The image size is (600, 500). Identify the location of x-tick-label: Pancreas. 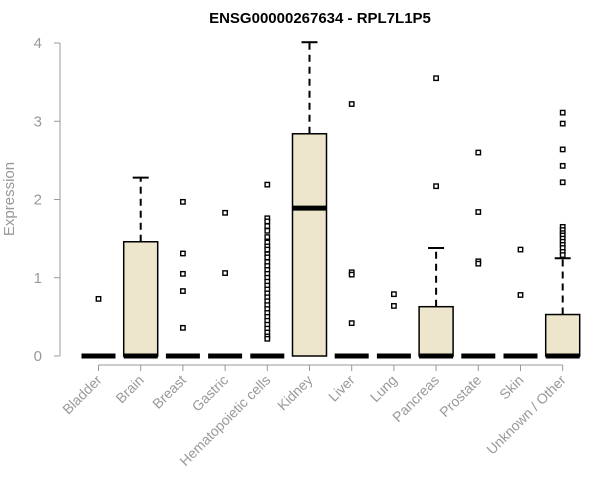
(415, 398).